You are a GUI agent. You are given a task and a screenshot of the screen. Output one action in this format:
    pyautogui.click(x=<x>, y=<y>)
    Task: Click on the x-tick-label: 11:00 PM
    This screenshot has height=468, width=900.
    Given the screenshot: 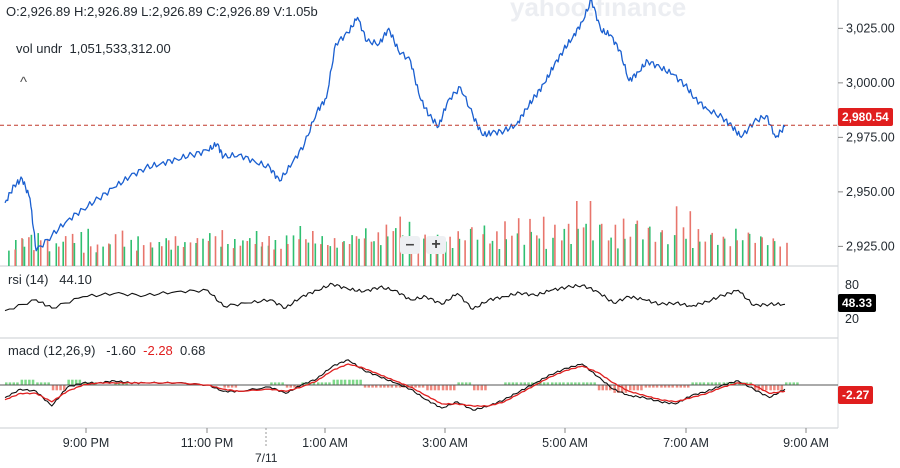 What is the action you would take?
    pyautogui.click(x=207, y=443)
    